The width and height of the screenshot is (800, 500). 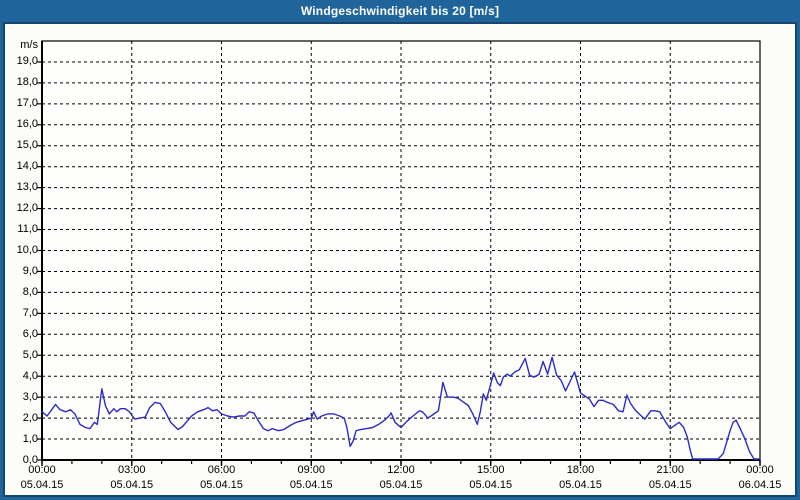 I want to click on x-axis-tick-label: 15:00 05.04.15, so click(x=491, y=478).